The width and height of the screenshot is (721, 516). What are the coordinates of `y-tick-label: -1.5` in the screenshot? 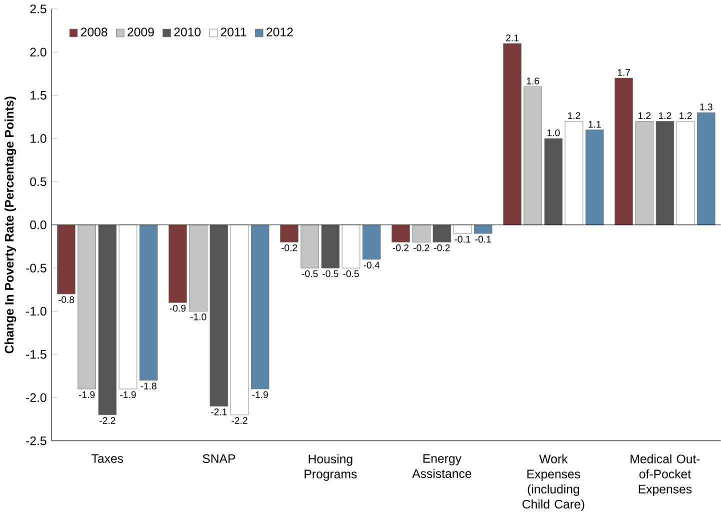 It's located at (36, 354).